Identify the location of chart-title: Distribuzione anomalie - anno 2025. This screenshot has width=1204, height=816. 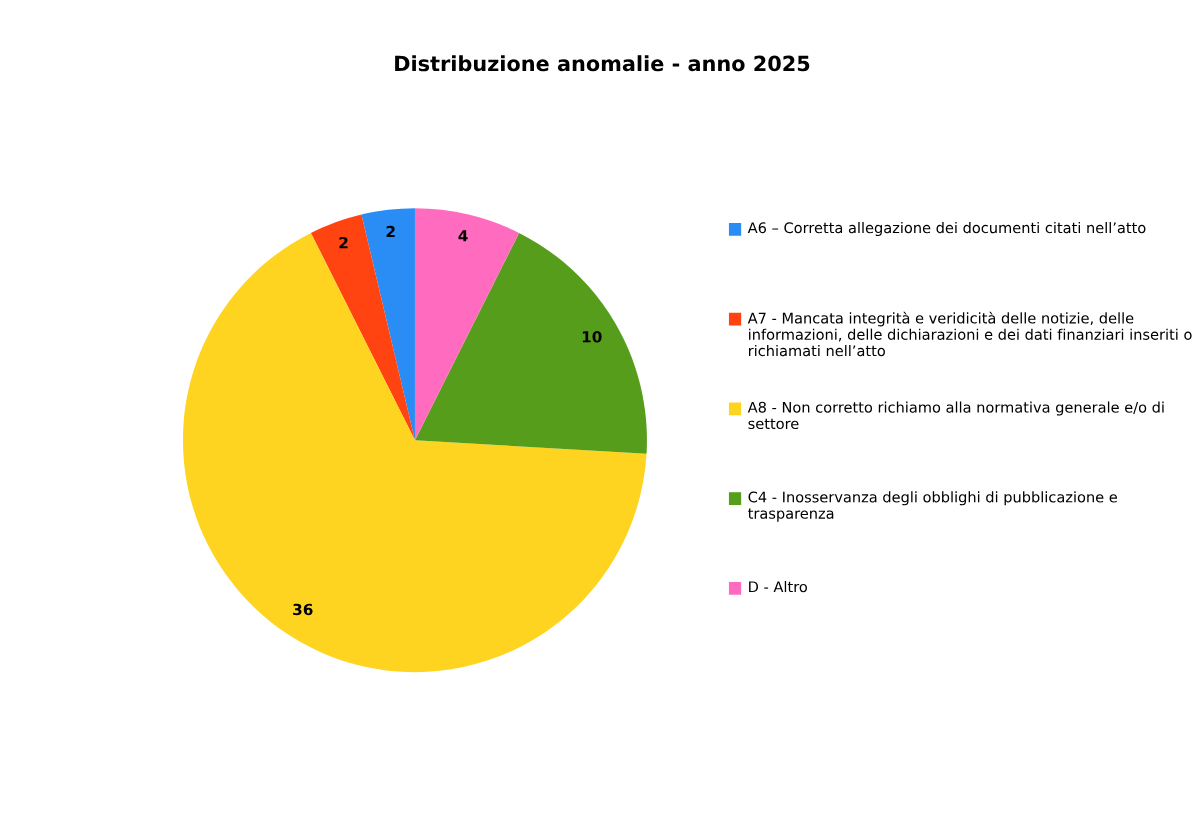
(602, 63).